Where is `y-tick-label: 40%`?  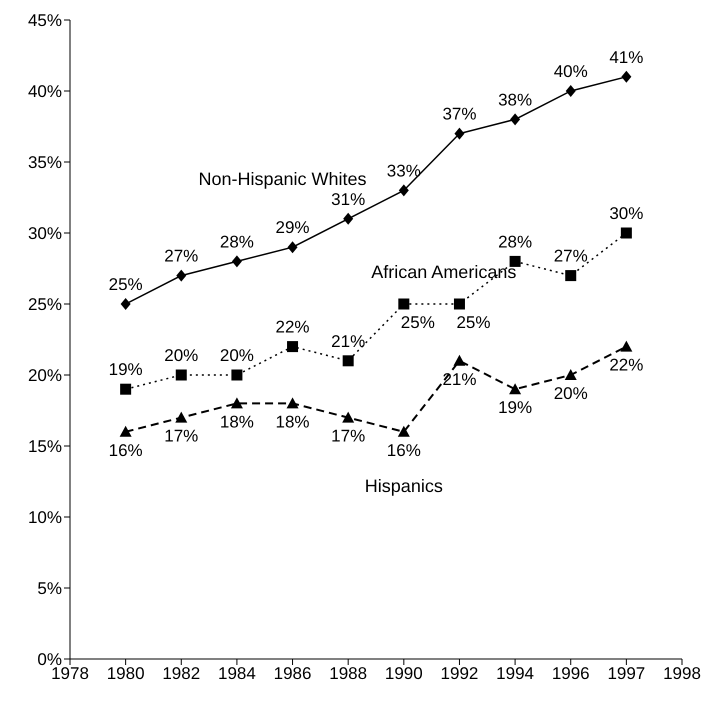
y-tick-label: 40% is located at coordinates (45, 92).